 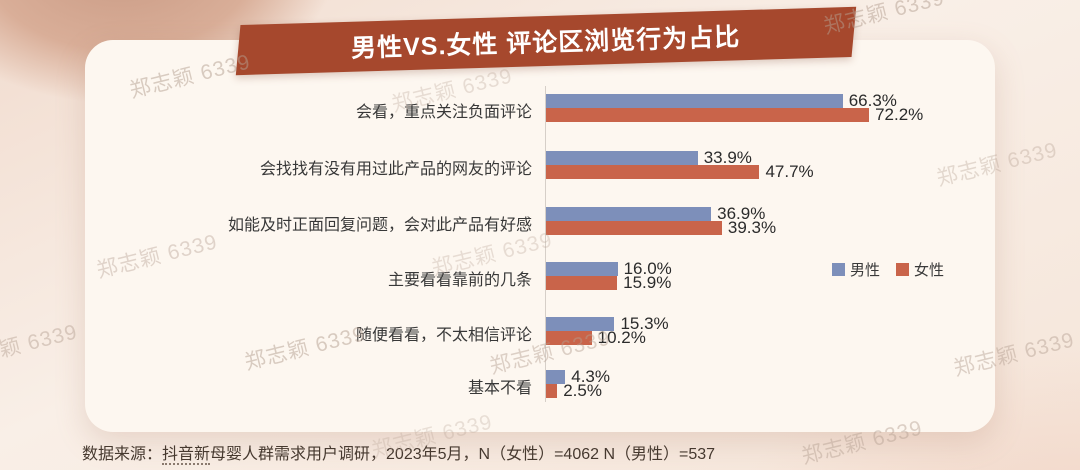 I want to click on page-title: 男性VS.女性 评论区浏览行为占比, so click(x=546, y=43).